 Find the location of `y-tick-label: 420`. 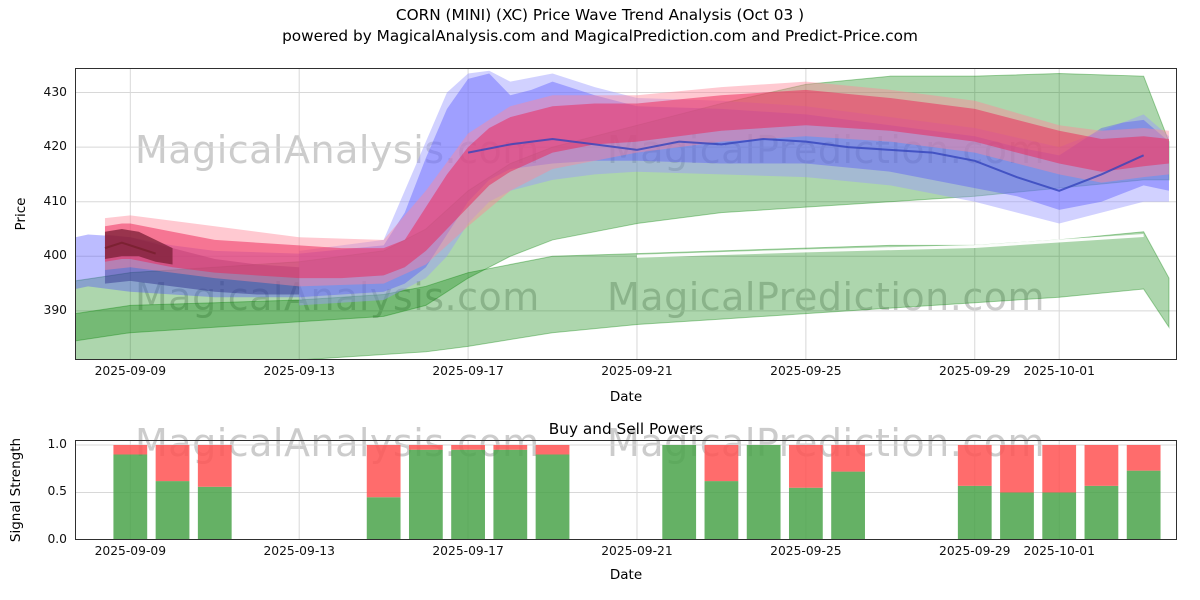

y-tick-label: 420 is located at coordinates (55, 146).